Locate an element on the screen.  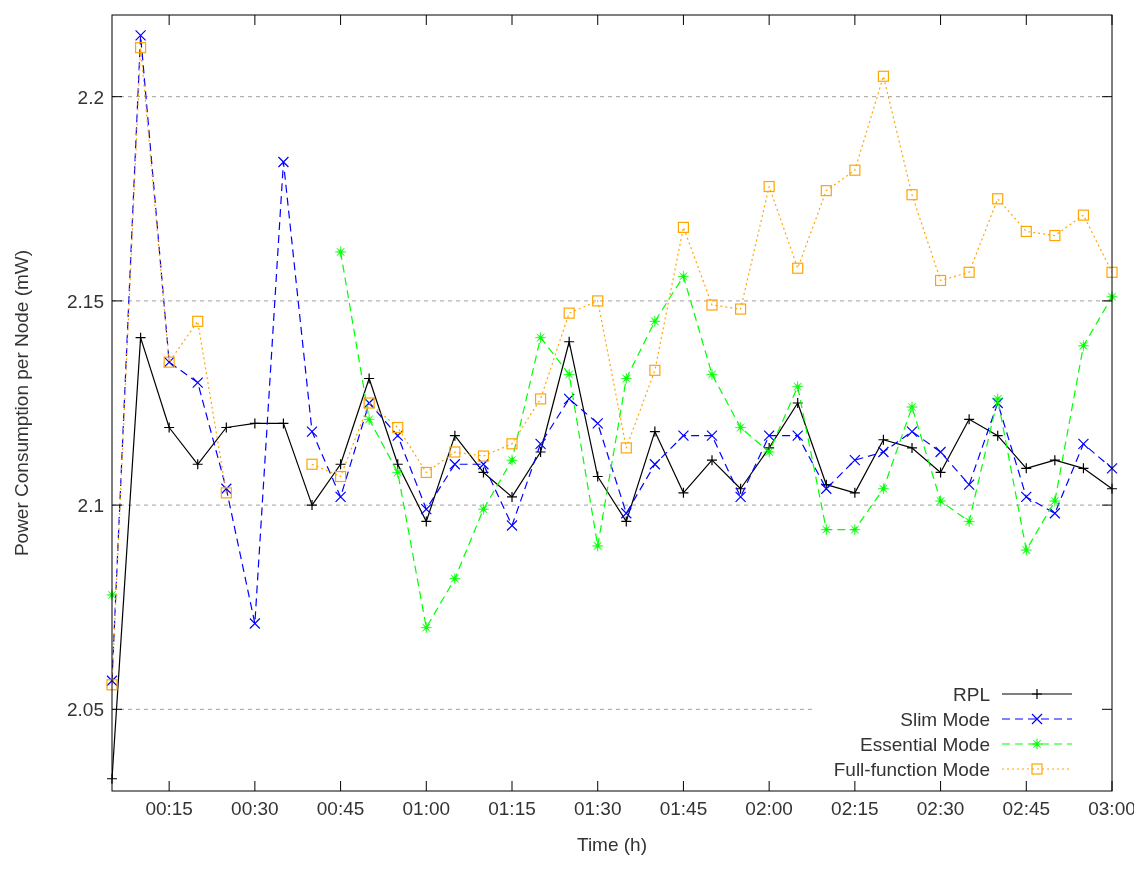
y-axis-title: Power Consumption per Node (mW) is located at coordinates (21, 403).